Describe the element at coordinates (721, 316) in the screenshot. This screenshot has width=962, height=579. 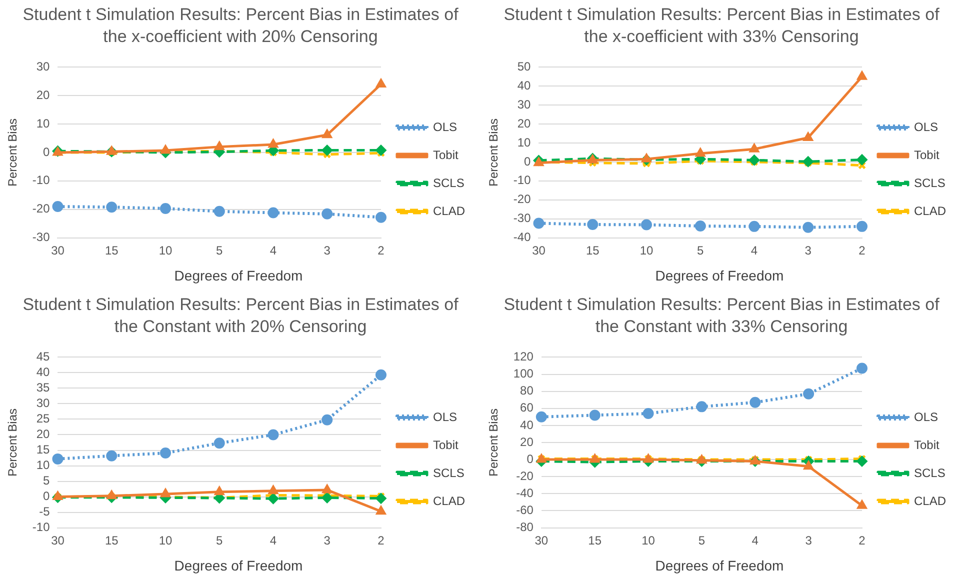
I see `chart-title: Student t Simulation Results: Percent Bias in Estimates of the Constant with 33% Censoring` at that location.